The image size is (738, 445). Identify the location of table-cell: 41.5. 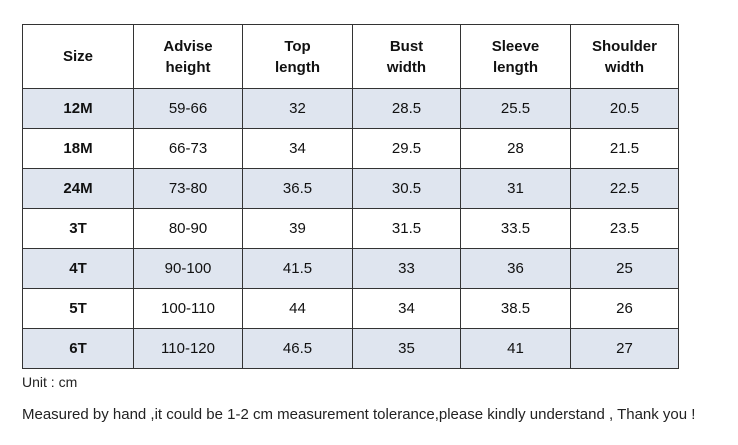
(297, 268).